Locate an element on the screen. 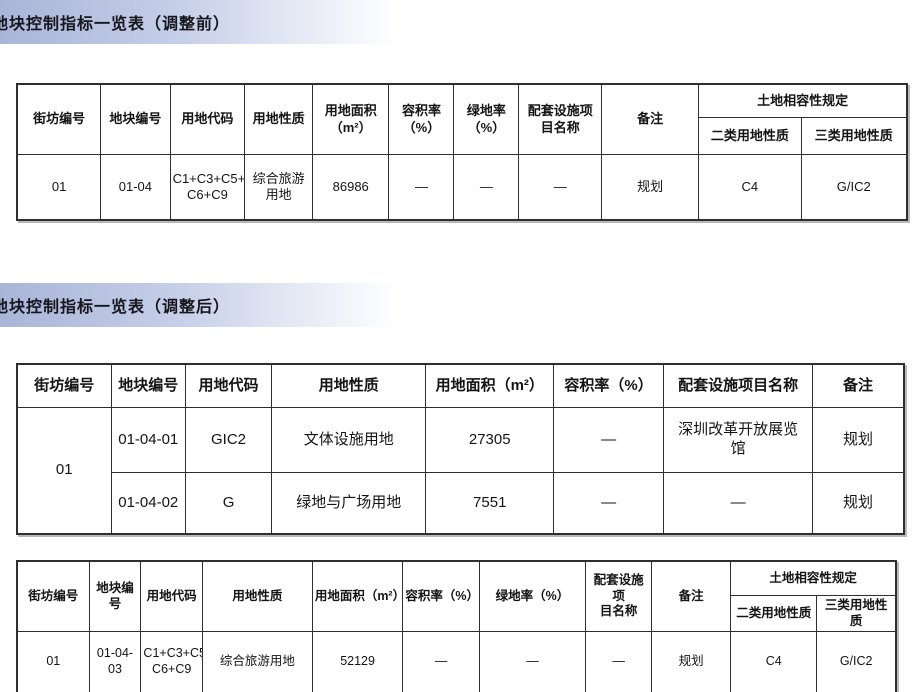 This screenshot has width=920, height=692. header-facility-name: 配套设施项目名称 is located at coordinates (738, 385).